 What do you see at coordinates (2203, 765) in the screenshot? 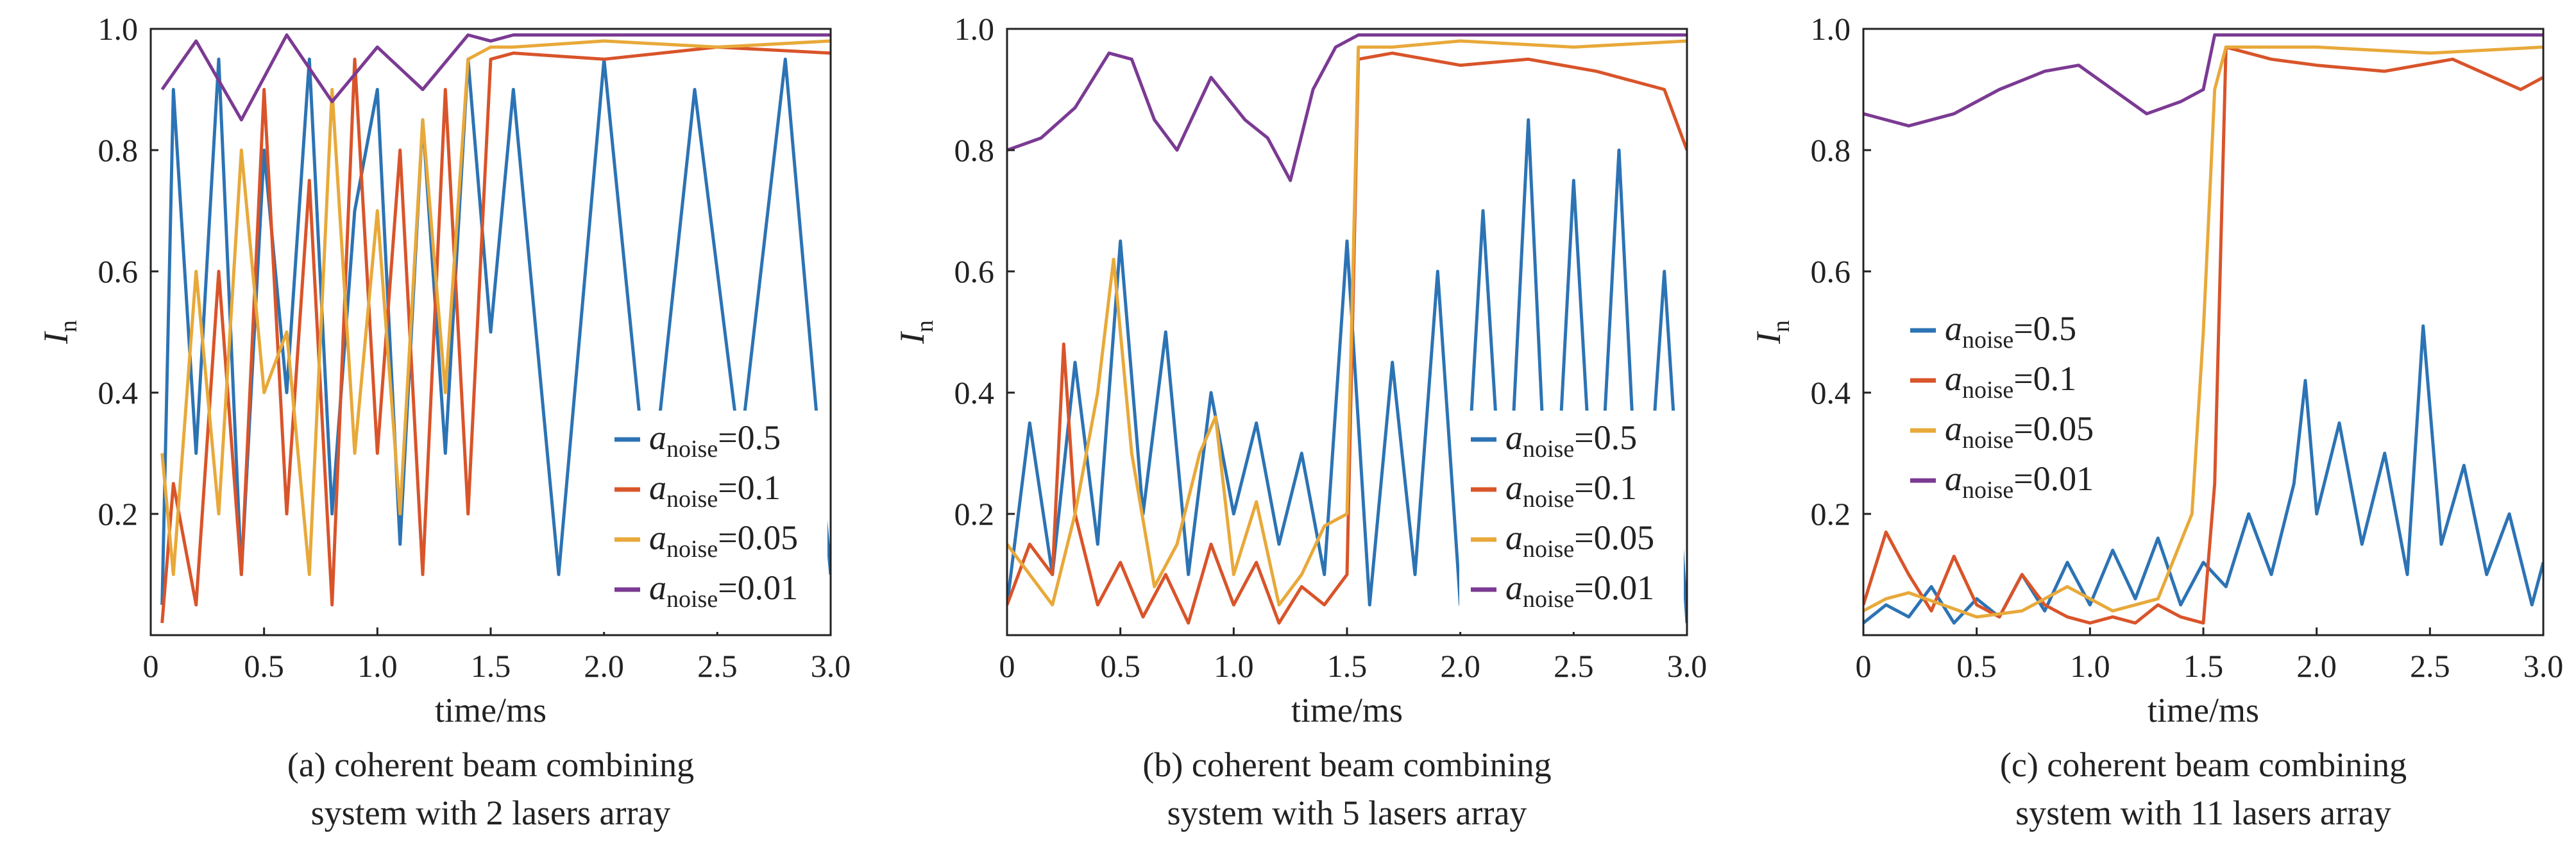
I see `panel-caption-line1: (c) coherent beam combining` at bounding box center [2203, 765].